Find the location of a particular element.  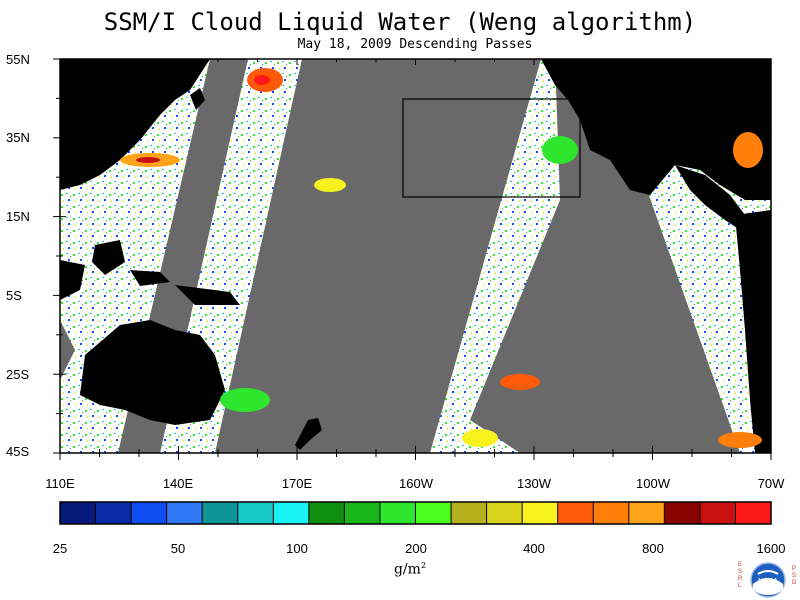

logo-center-text: NOAA is located at coordinates (768, 581).